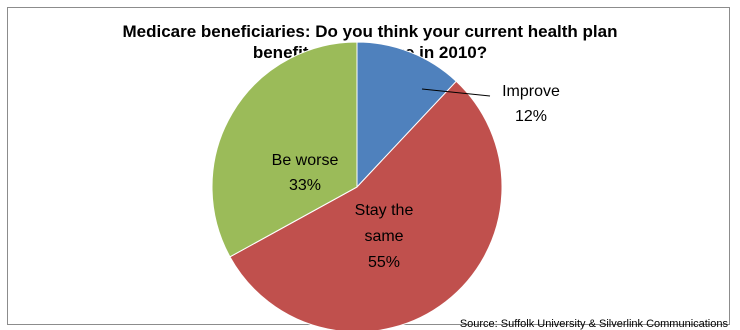  What do you see at coordinates (284, 149) in the screenshot?
I see `pie-slice-be-worse` at bounding box center [284, 149].